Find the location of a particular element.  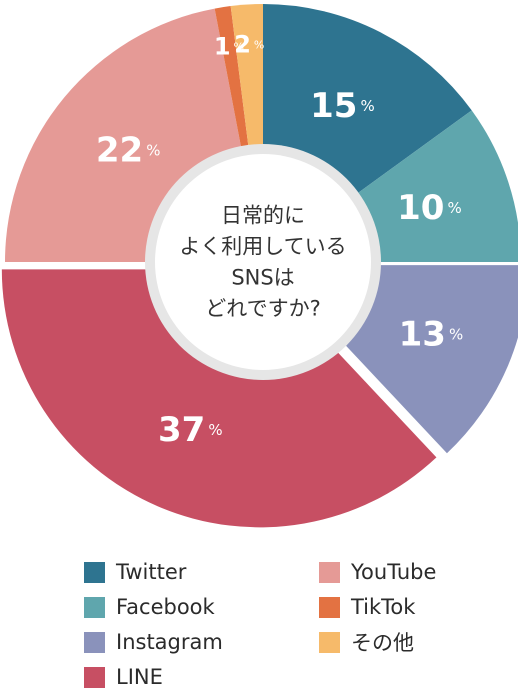

legend-label: その他 is located at coordinates (382, 643).